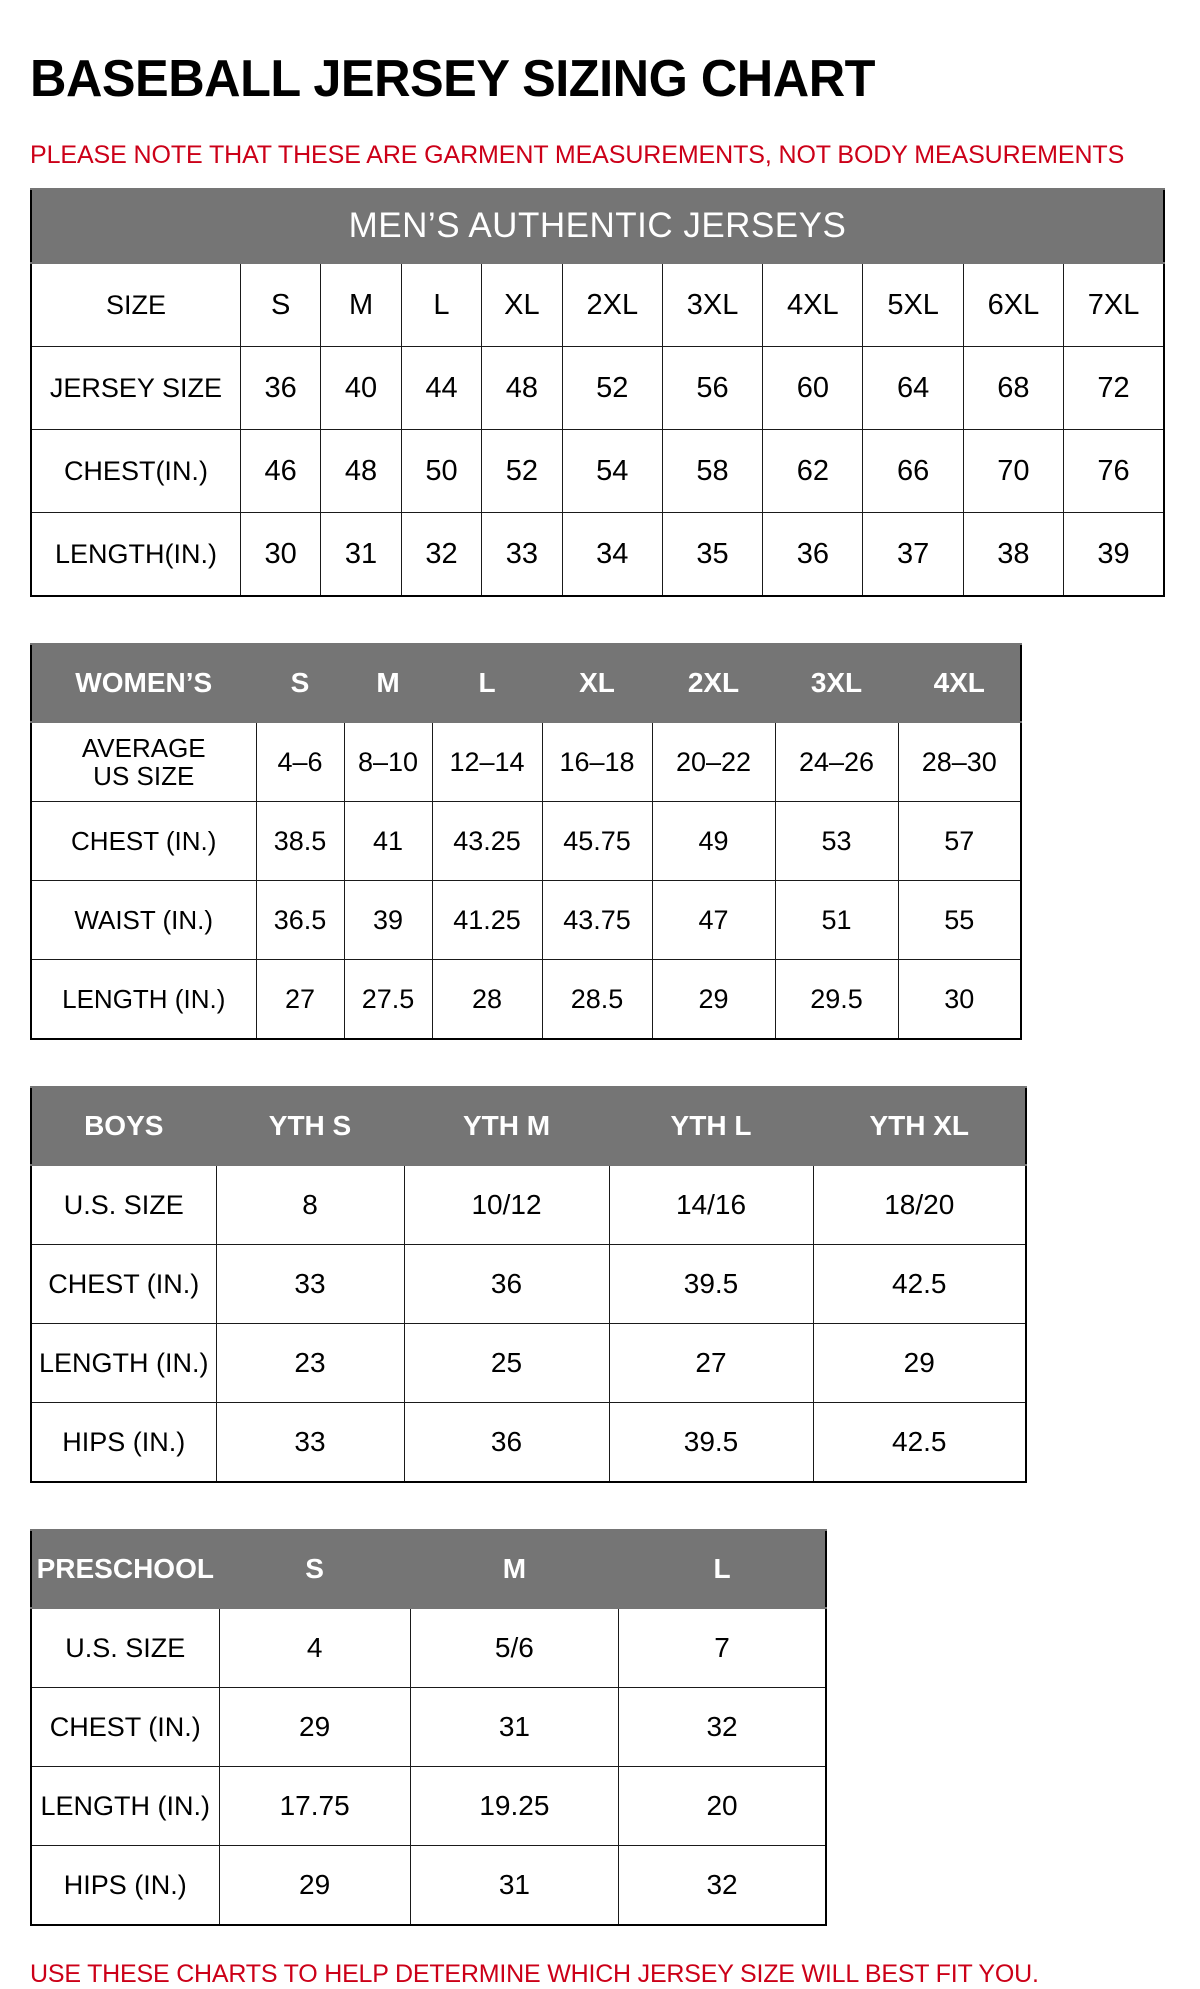 This screenshot has width=1200, height=1989. I want to click on cell: 39.5, so click(711, 1442).